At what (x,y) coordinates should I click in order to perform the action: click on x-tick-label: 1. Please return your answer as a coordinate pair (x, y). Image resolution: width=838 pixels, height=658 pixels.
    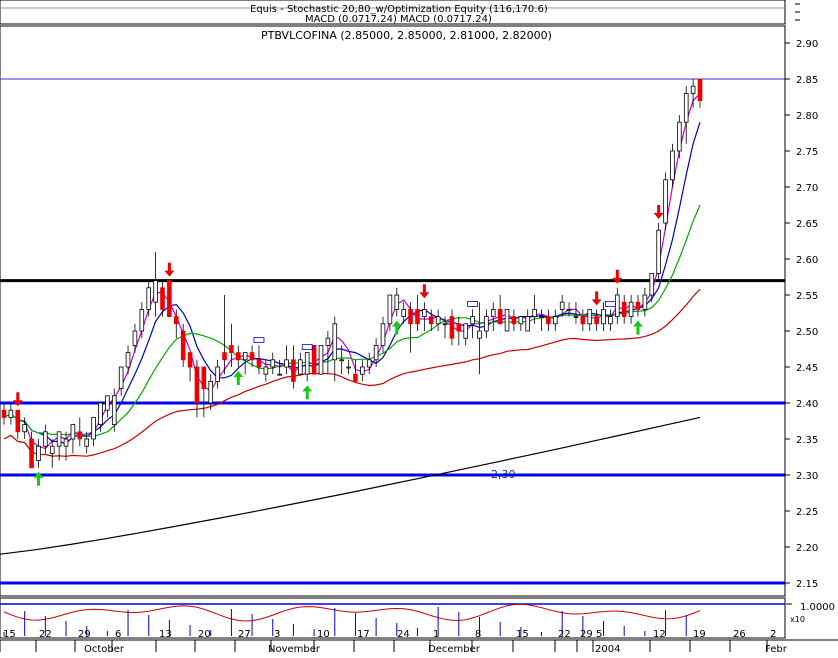
    Looking at the image, I should click on (436, 634).